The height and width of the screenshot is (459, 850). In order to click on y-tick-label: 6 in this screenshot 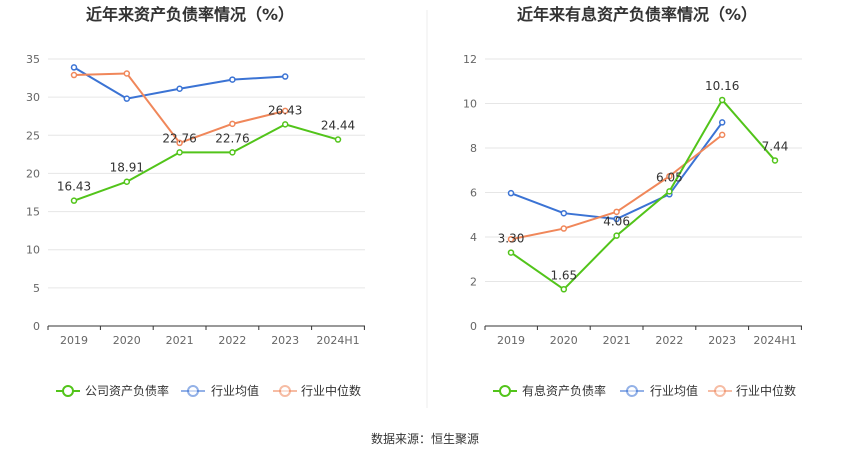, I will do `click(473, 193)`.